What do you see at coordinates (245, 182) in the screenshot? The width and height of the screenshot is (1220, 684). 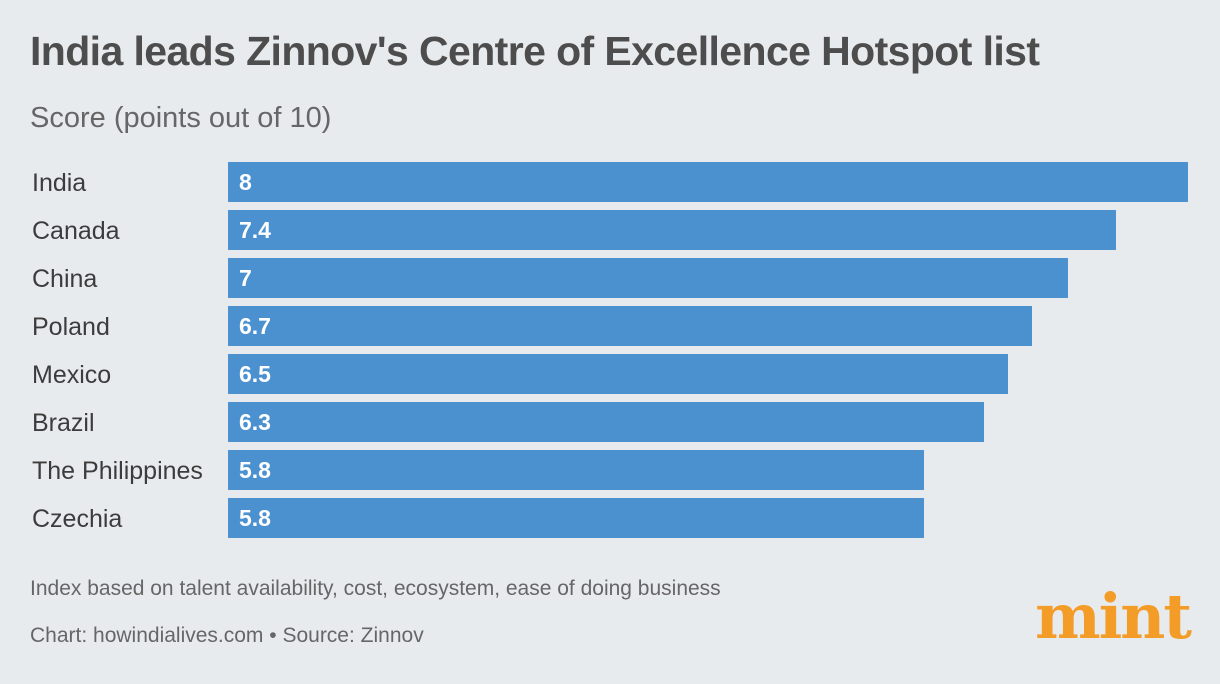 I see `bar-value-label: 8` at bounding box center [245, 182].